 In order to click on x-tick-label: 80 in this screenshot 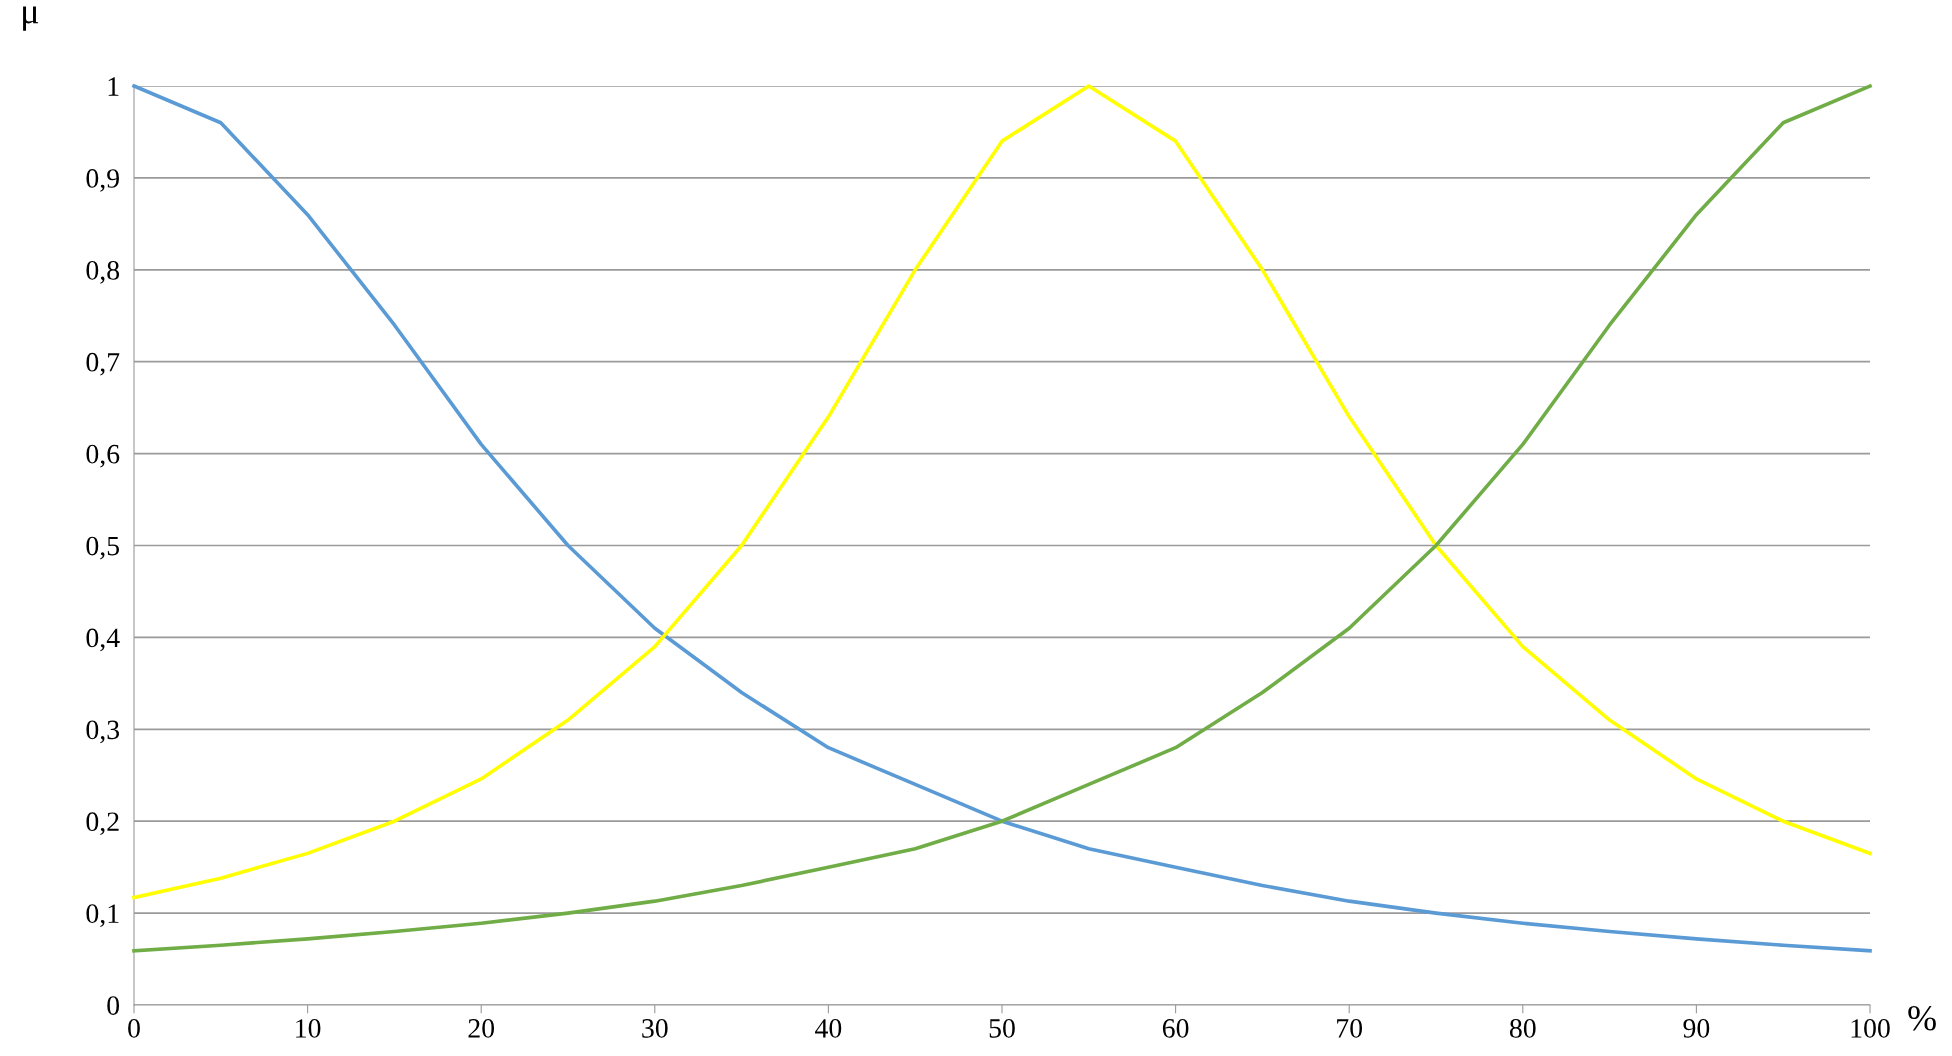, I will do `click(1522, 1028)`.